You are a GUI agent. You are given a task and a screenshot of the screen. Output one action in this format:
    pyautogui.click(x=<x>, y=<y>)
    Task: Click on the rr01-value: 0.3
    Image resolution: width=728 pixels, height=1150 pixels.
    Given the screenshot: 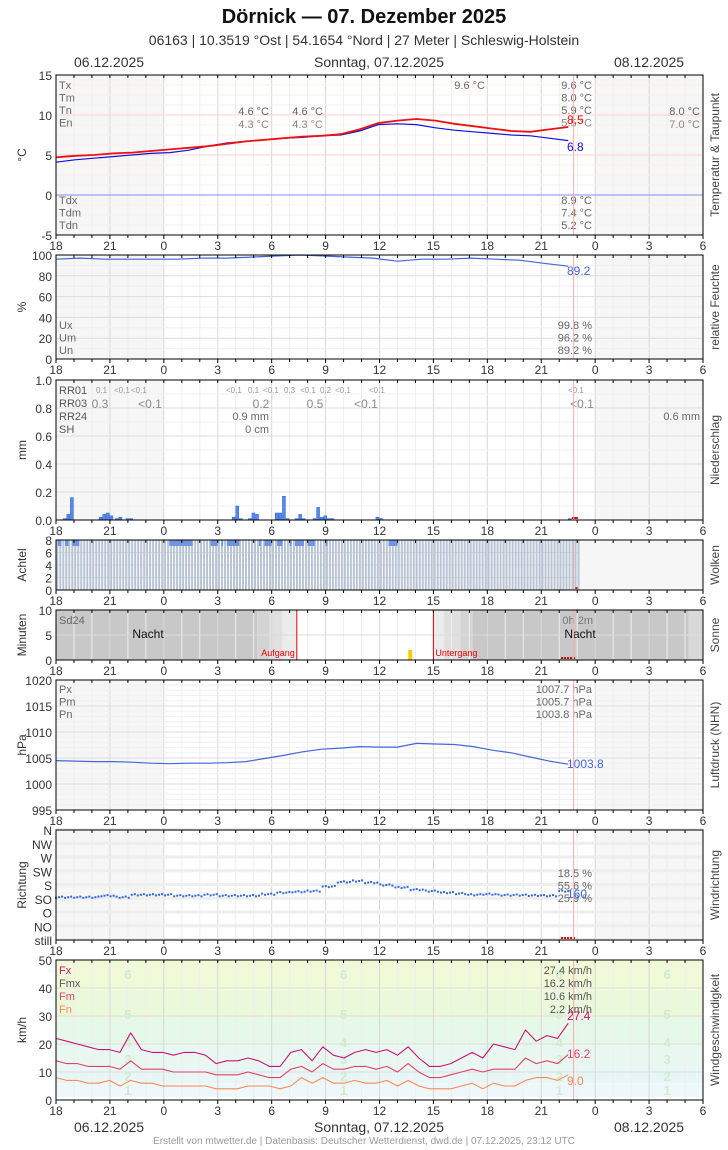 What is the action you would take?
    pyautogui.click(x=290, y=390)
    